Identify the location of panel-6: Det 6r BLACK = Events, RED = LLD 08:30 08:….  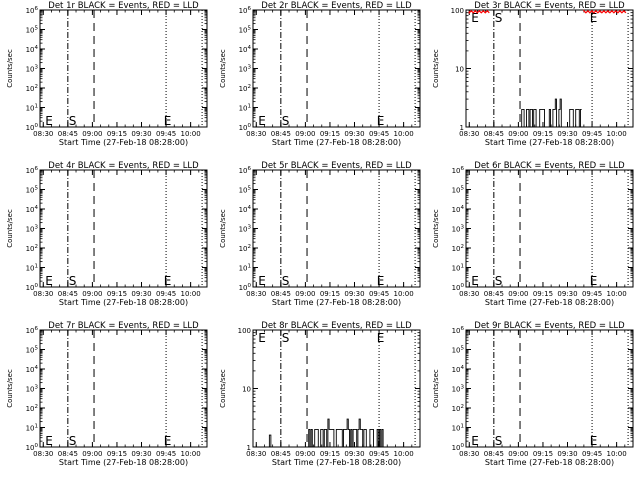
(533, 234).